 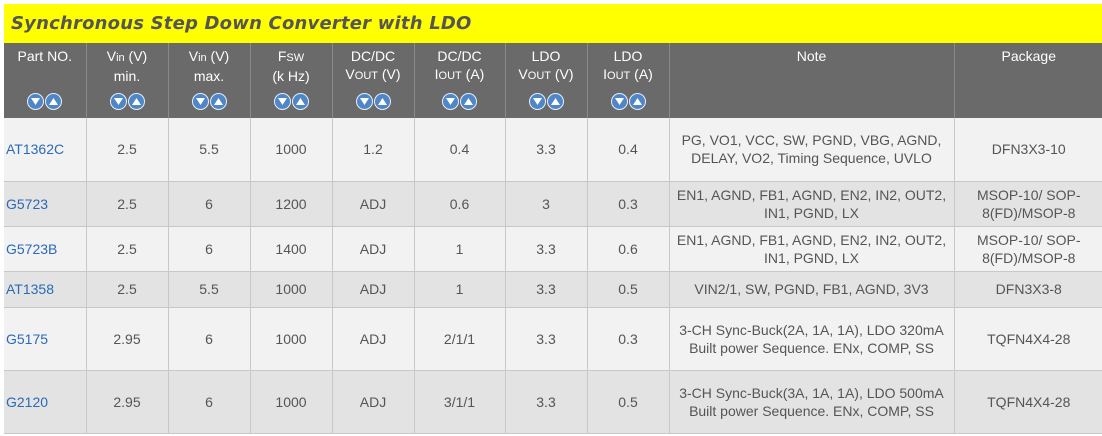 I want to click on column-header: LDO VOUT (V), so click(x=546, y=80).